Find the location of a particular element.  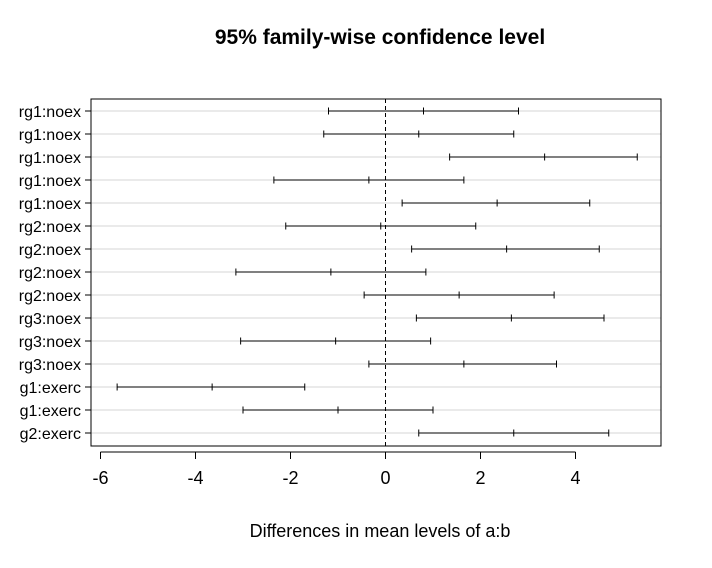

x-tick-label: -2 is located at coordinates (290, 478).